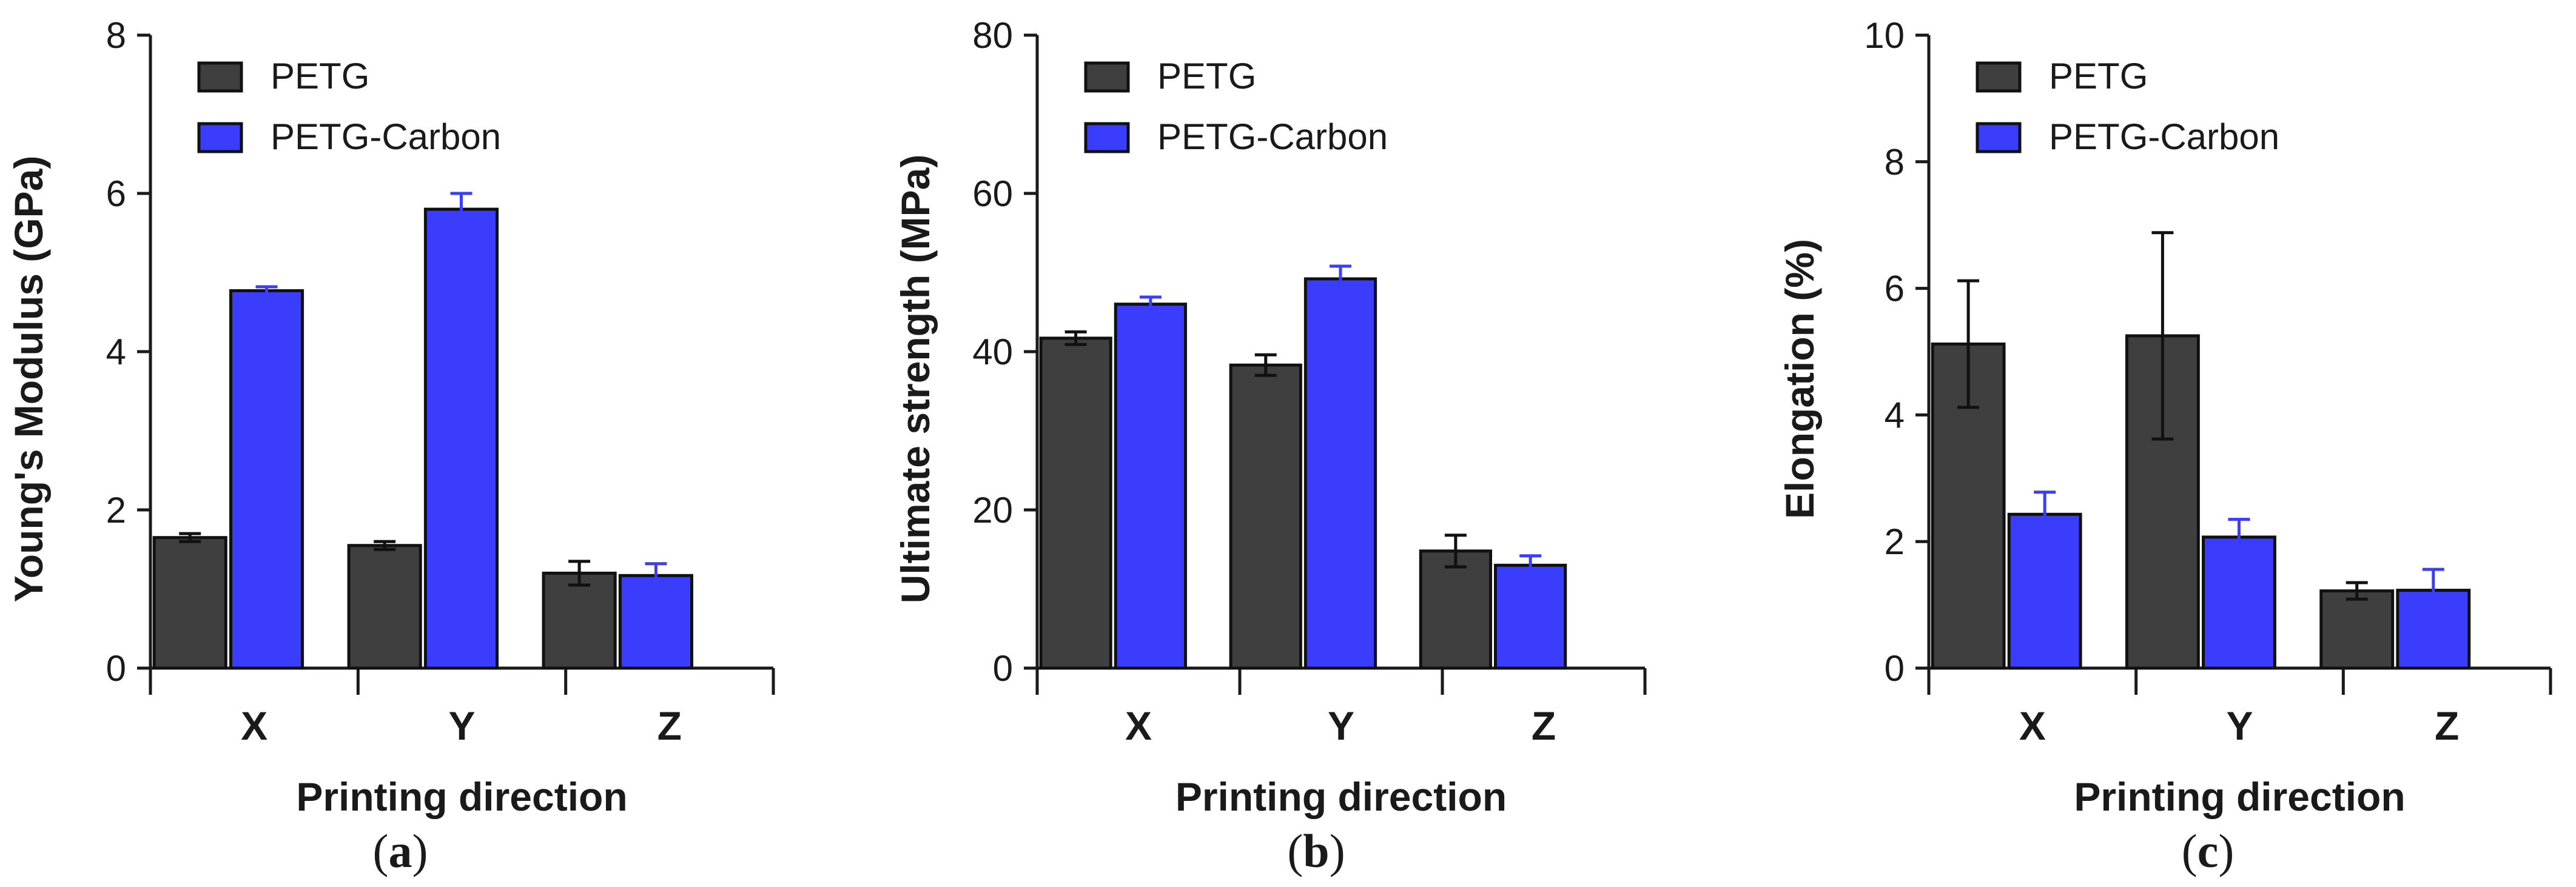  I want to click on y-tick-label: 40, so click(992, 352).